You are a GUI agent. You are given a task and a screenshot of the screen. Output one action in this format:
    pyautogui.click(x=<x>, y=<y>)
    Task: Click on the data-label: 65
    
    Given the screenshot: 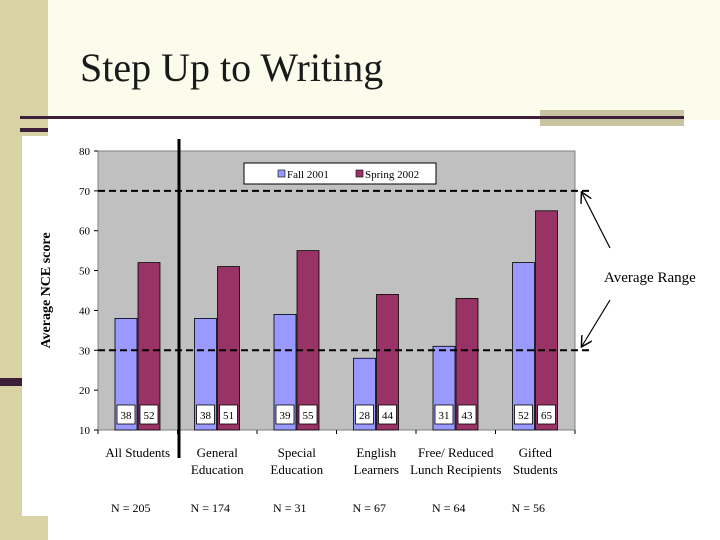 What is the action you would take?
    pyautogui.click(x=547, y=416)
    